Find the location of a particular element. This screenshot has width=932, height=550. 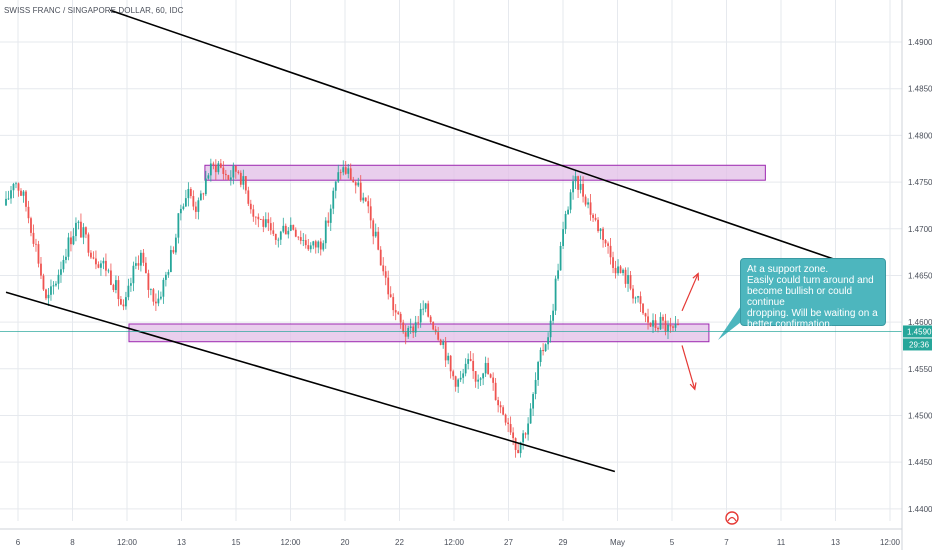

arrow-head is located at coordinates (696, 276).